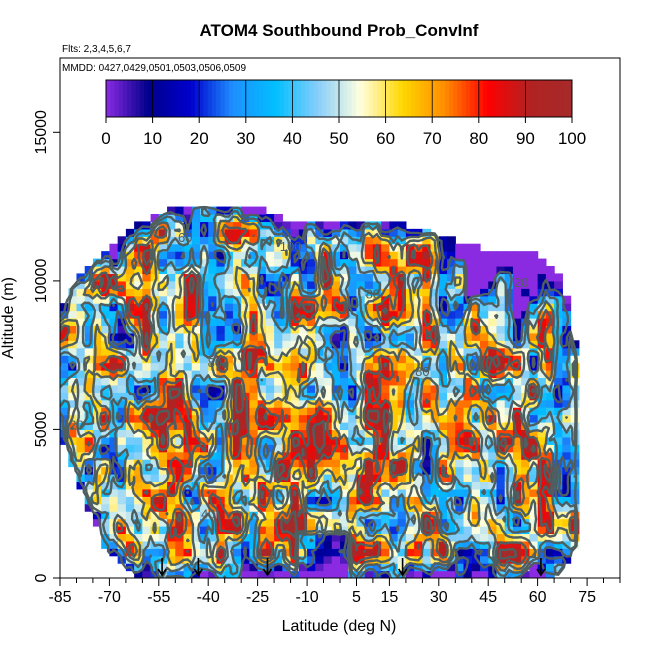 The width and height of the screenshot is (650, 650). I want to click on x-tick-label: 15, so click(390, 597).